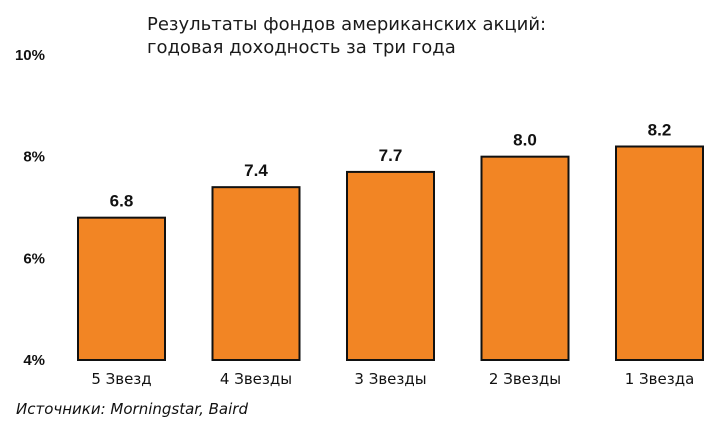  What do you see at coordinates (346, 24) in the screenshot?
I see `chart-title-line-1: Результаты фондов американских акций:` at bounding box center [346, 24].